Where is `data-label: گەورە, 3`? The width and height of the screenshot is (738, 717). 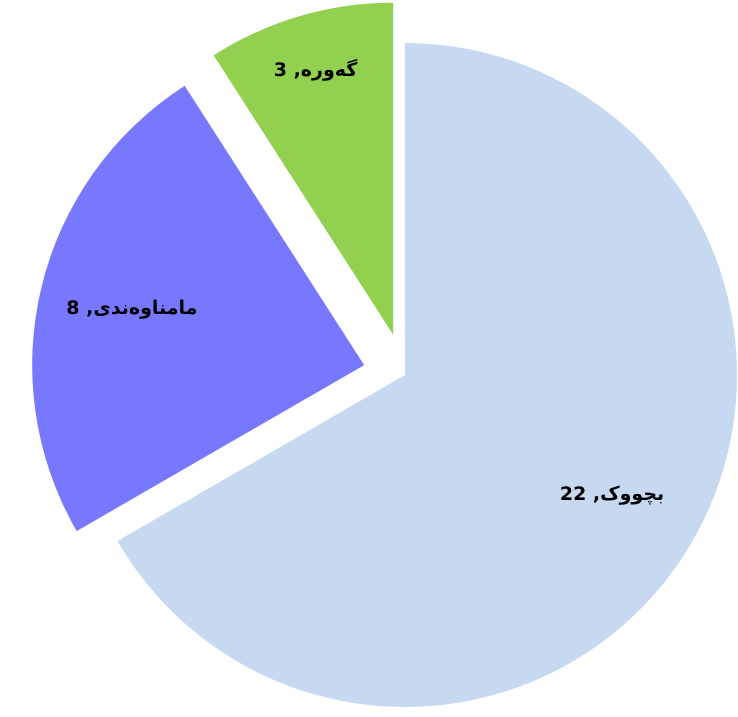
data-label: گەورە, 3 is located at coordinates (316, 69).